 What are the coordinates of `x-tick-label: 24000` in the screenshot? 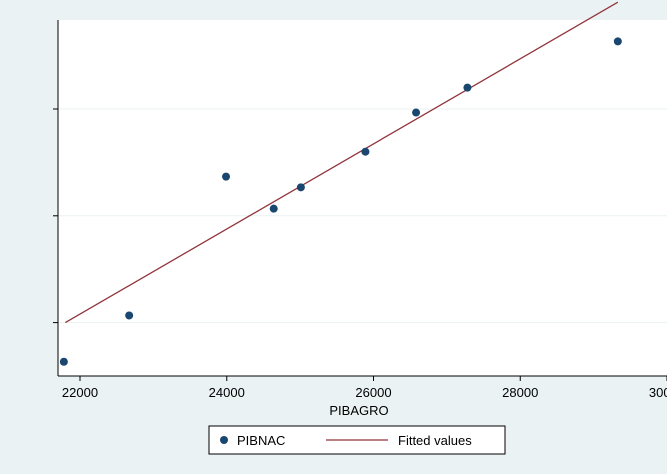 It's located at (227, 392).